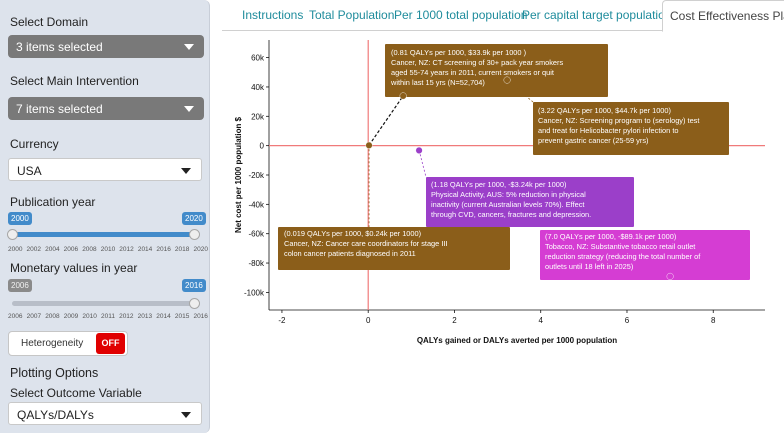 Image resolution: width=784 pixels, height=433 pixels. Describe the element at coordinates (610, 236) in the screenshot. I see `annotation-text: (7.0 QALYs per 1000, -$89.1k per 1000)` at that location.